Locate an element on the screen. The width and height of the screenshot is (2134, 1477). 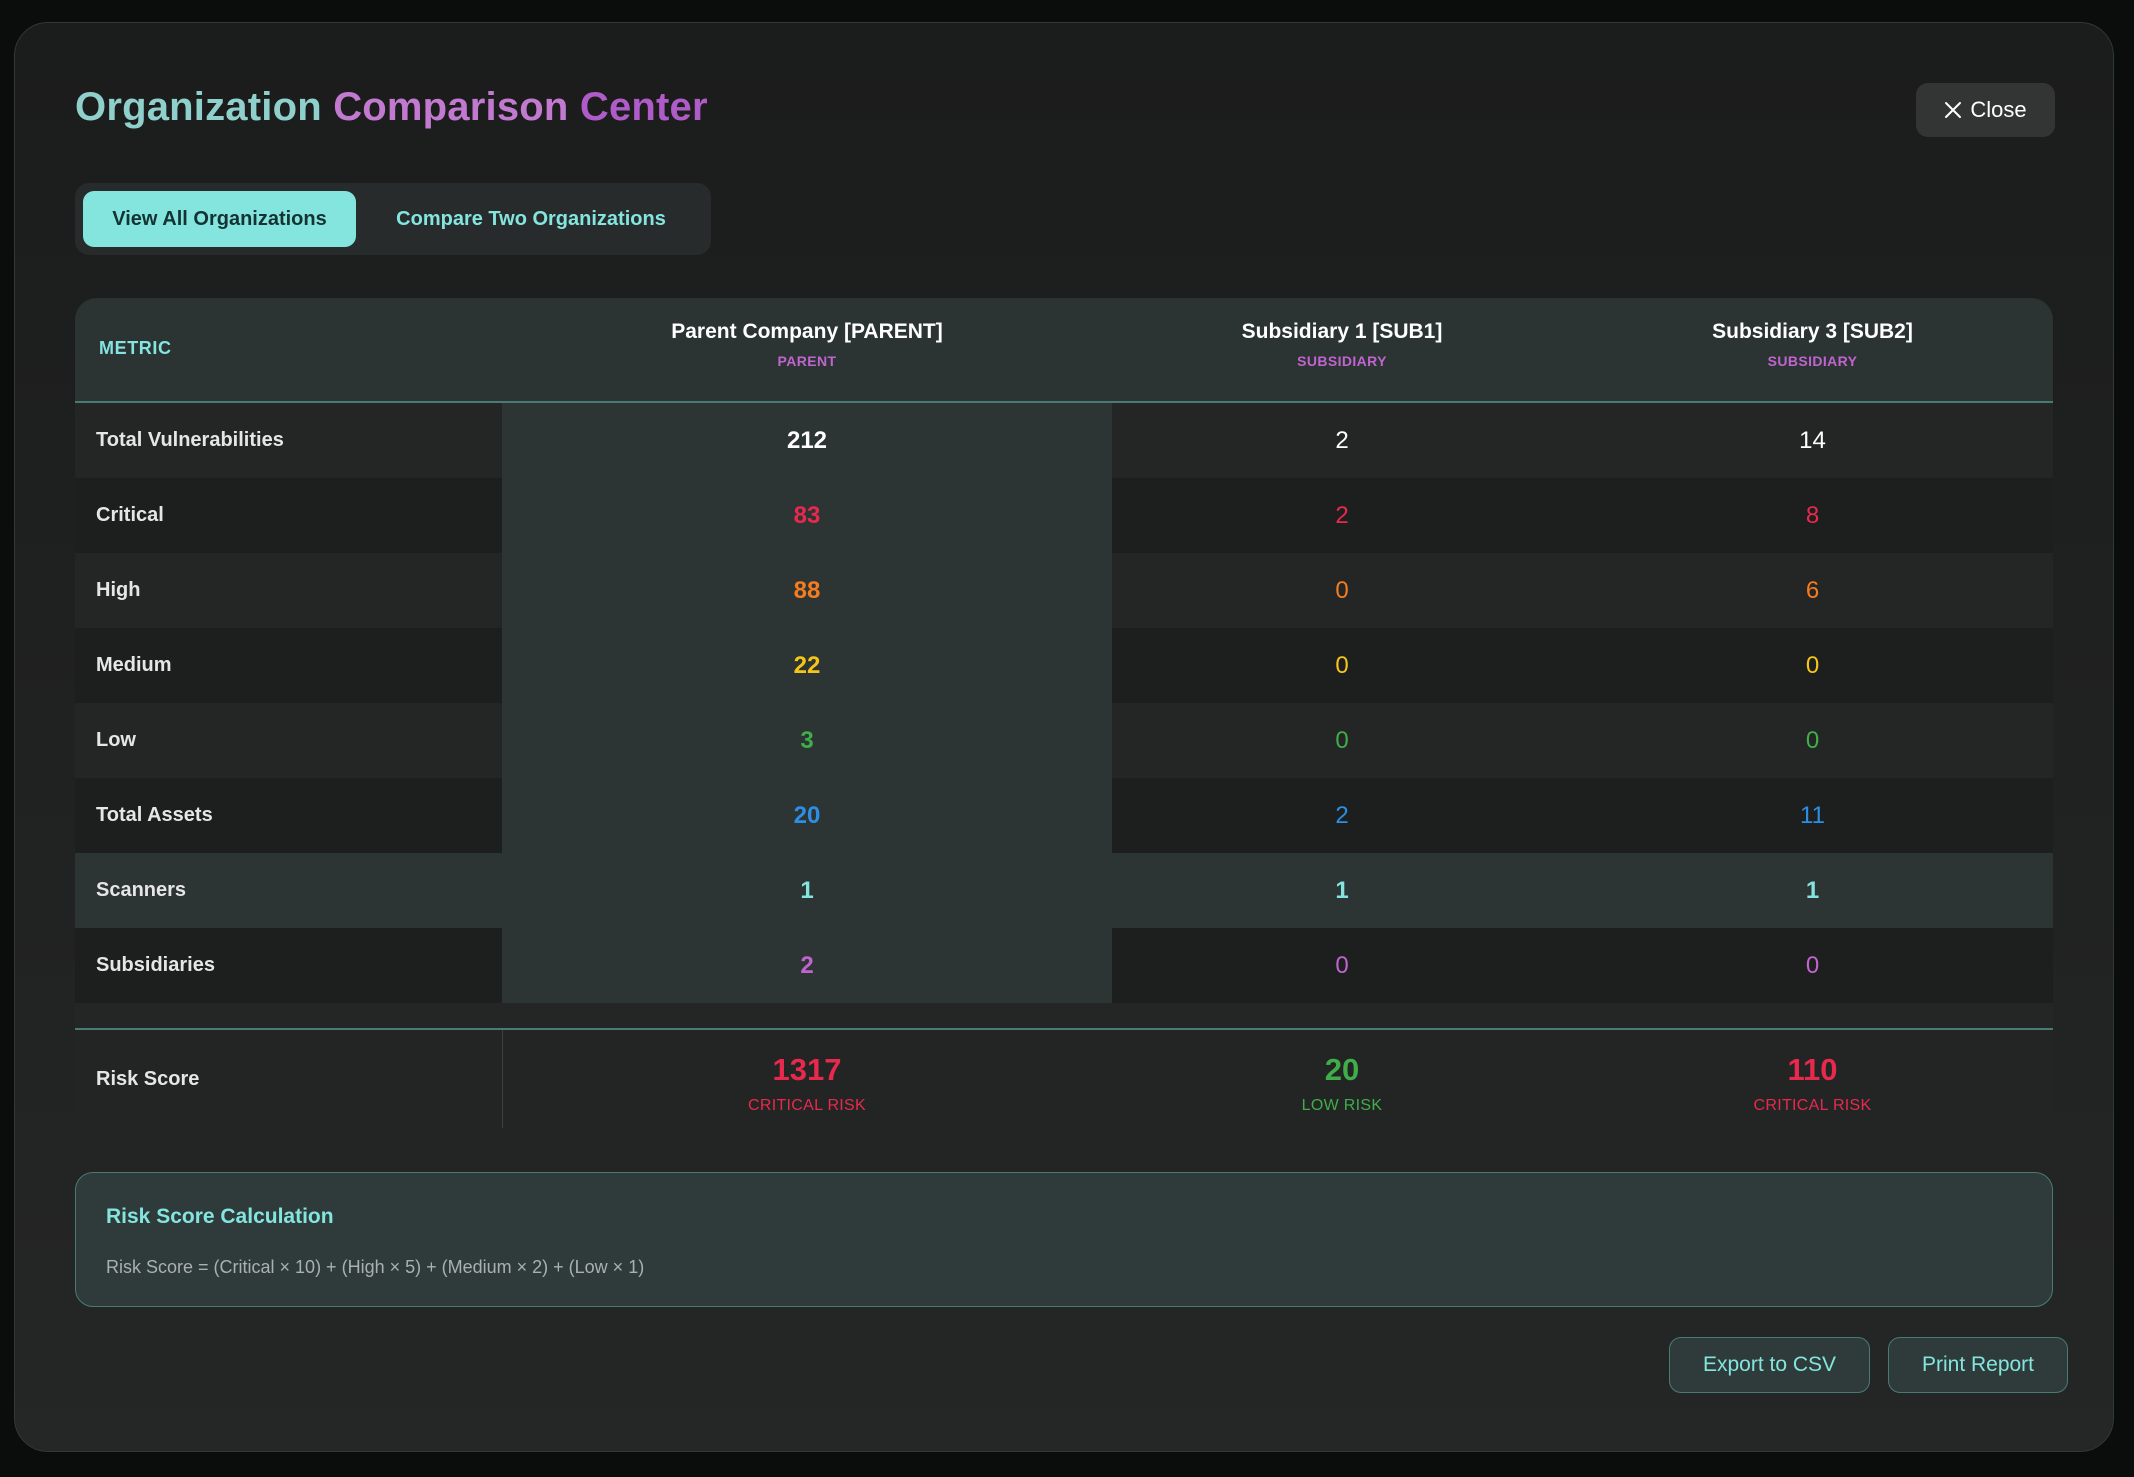
metric-value: 14 is located at coordinates (1812, 440).